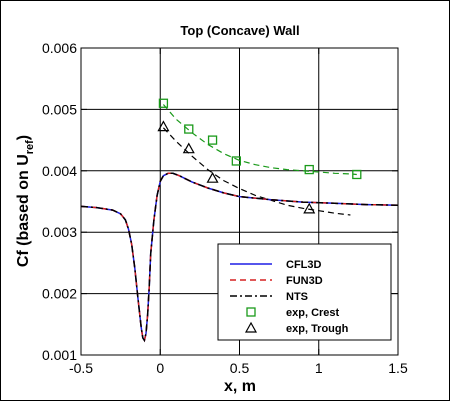  I want to click on y-tick-label: 0.005, so click(59, 109).